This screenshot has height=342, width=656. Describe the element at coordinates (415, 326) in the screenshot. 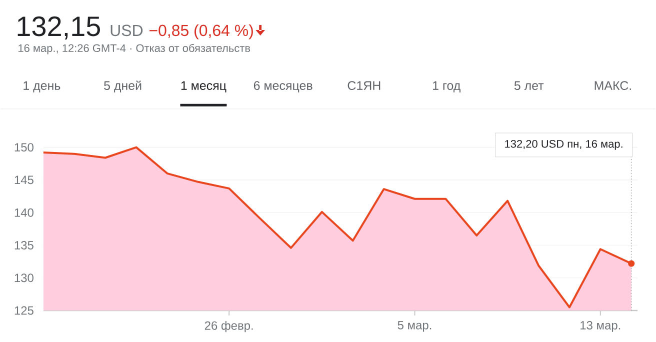

I see `x-tick-label: 5 мар.` at that location.